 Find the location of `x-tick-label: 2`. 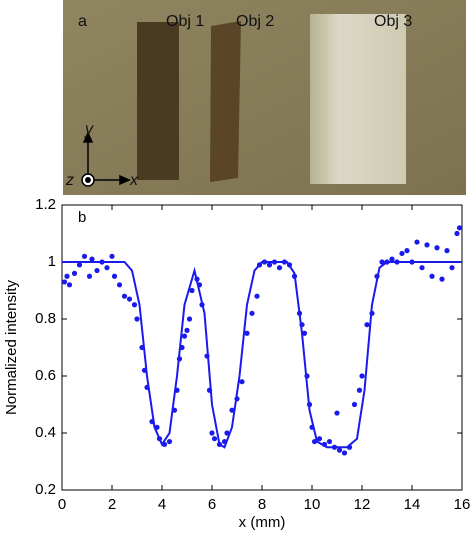

x-tick-label: 2 is located at coordinates (112, 504).